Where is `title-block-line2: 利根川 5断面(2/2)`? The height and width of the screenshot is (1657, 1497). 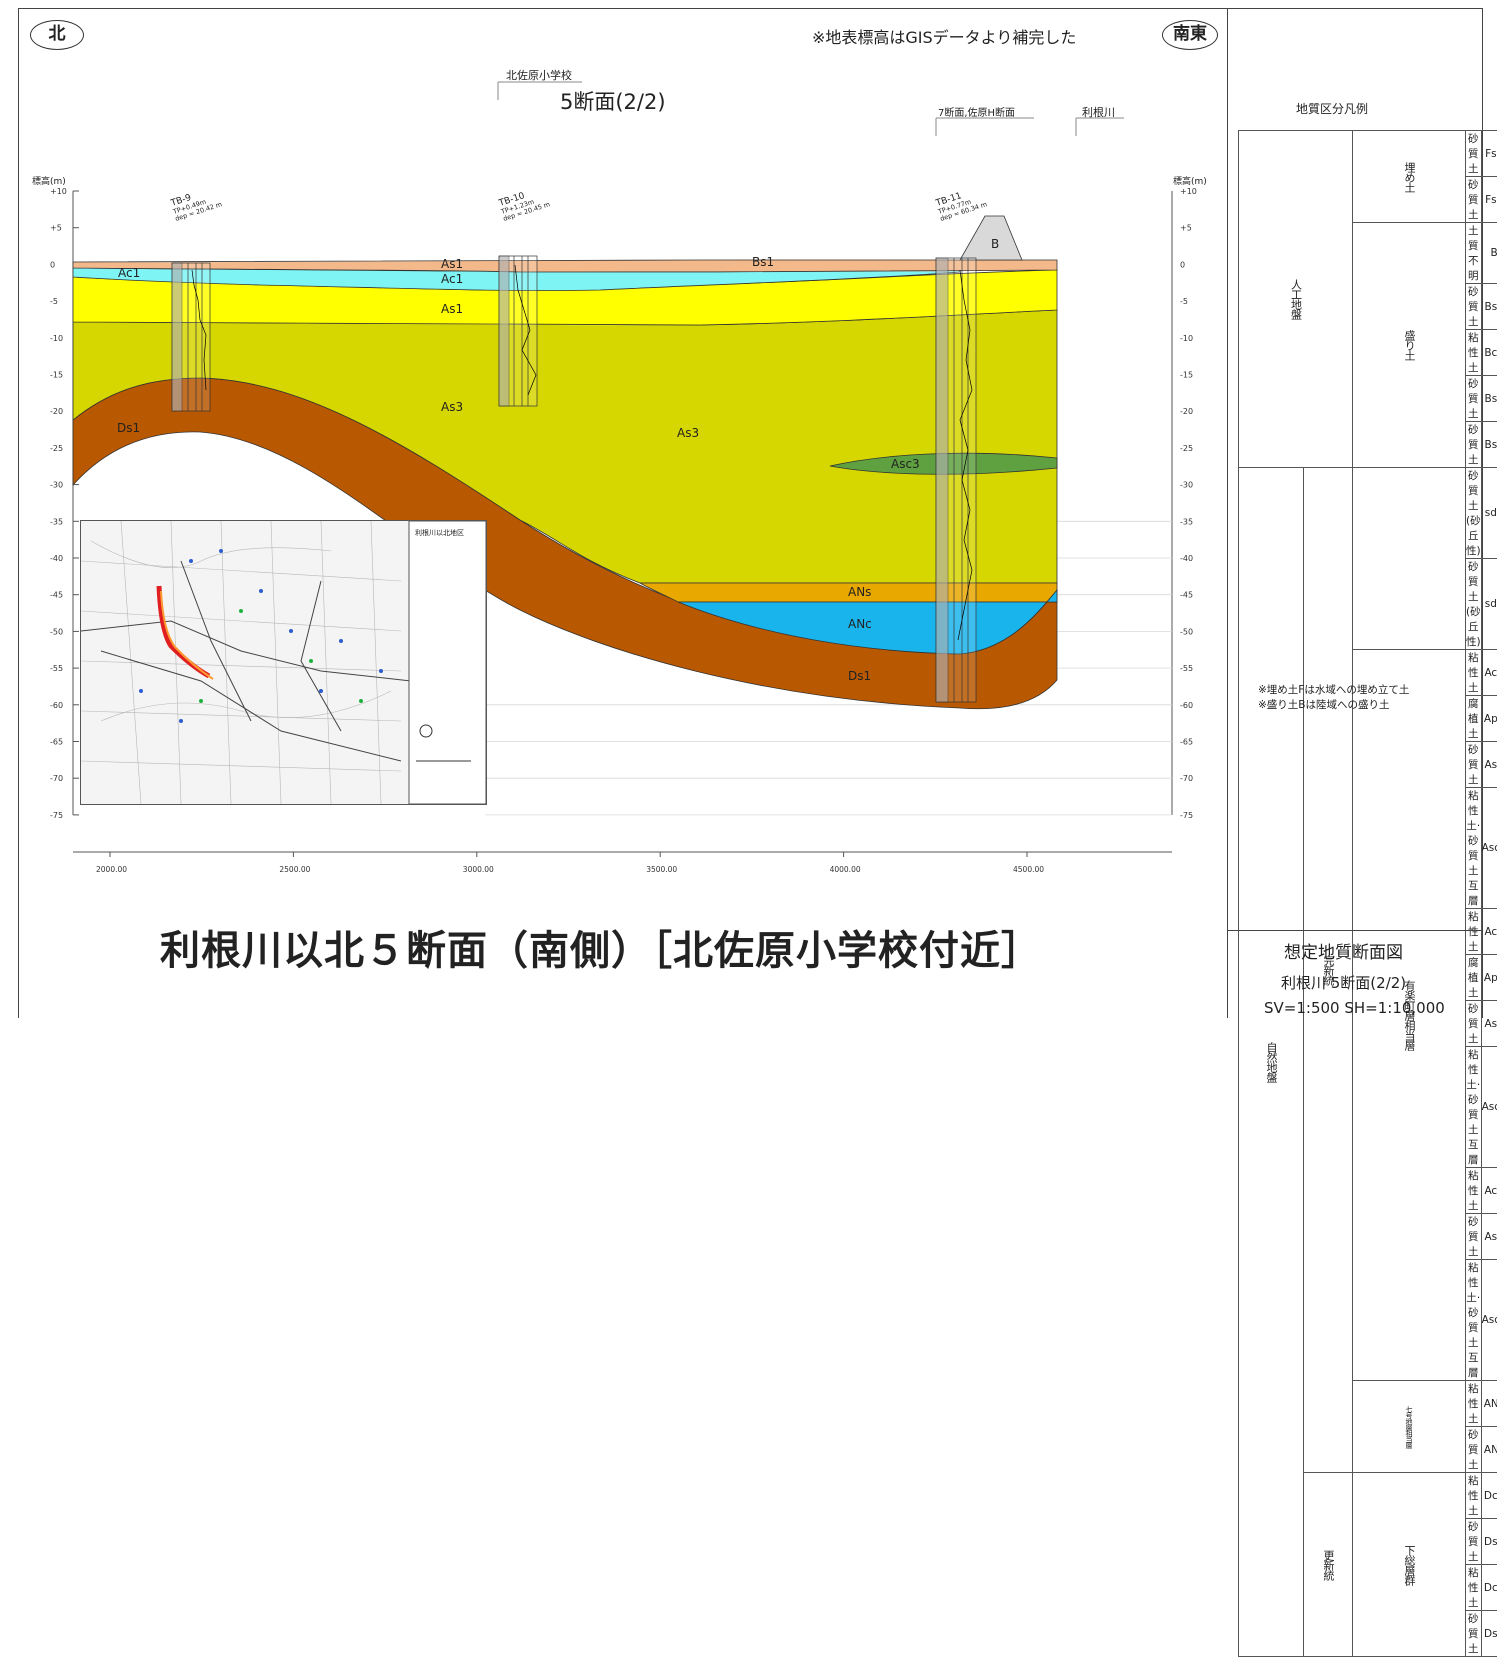 title-block-line2: 利根川 5断面(2/2) is located at coordinates (1343, 982).